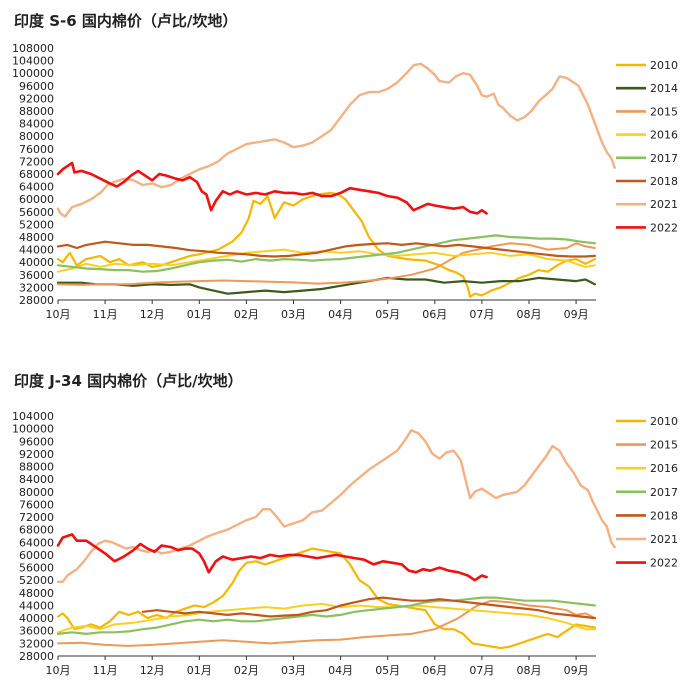 This screenshot has height=698, width=700. What do you see at coordinates (128, 381) in the screenshot?
I see `chart-title-j34: 印度 J-34 国内棉价（卢比/坎地）` at bounding box center [128, 381].